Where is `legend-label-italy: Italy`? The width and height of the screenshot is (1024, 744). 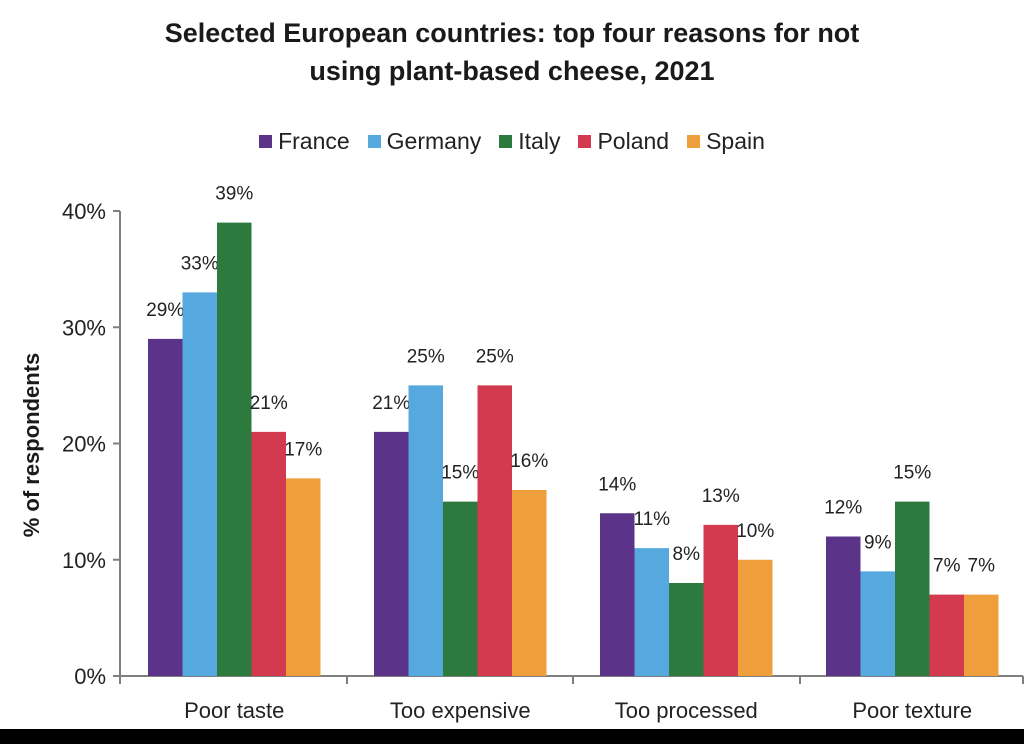 legend-label-italy: Italy is located at coordinates (539, 141).